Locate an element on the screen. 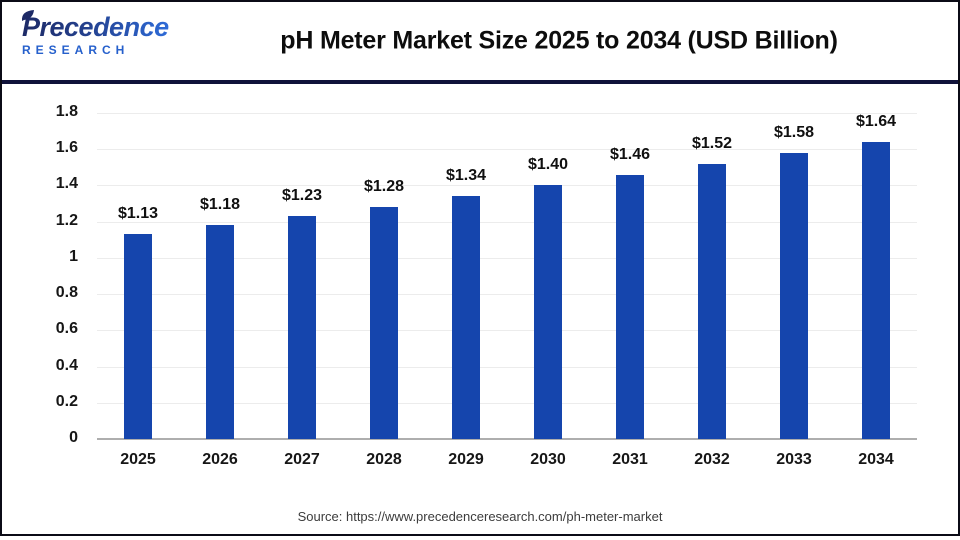 Image resolution: width=960 pixels, height=540 pixels. y-axis-tick-label: 1.8 is located at coordinates (66, 111).